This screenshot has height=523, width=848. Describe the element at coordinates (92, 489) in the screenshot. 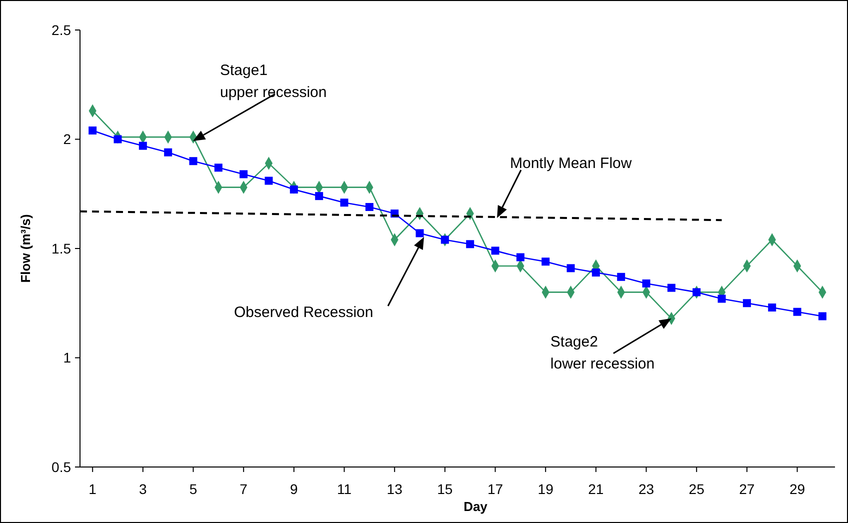

I see `x-tick-label: 1` at that location.